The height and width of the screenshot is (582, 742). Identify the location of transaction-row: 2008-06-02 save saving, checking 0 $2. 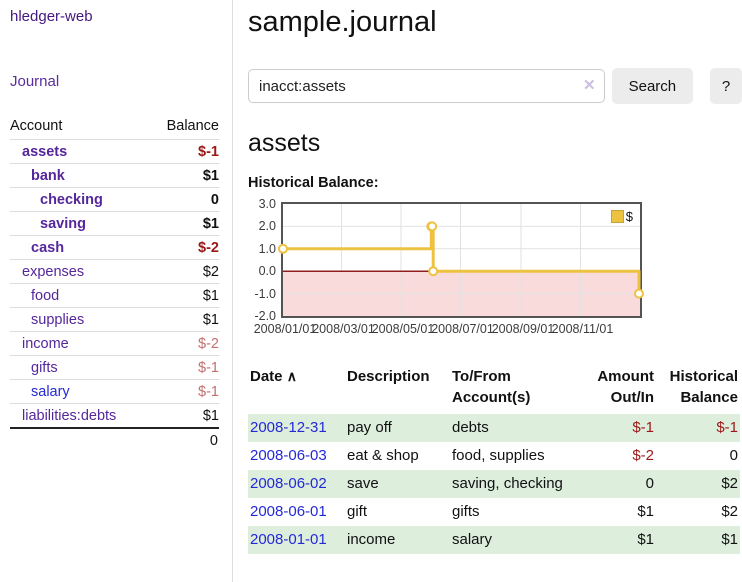
(494, 484).